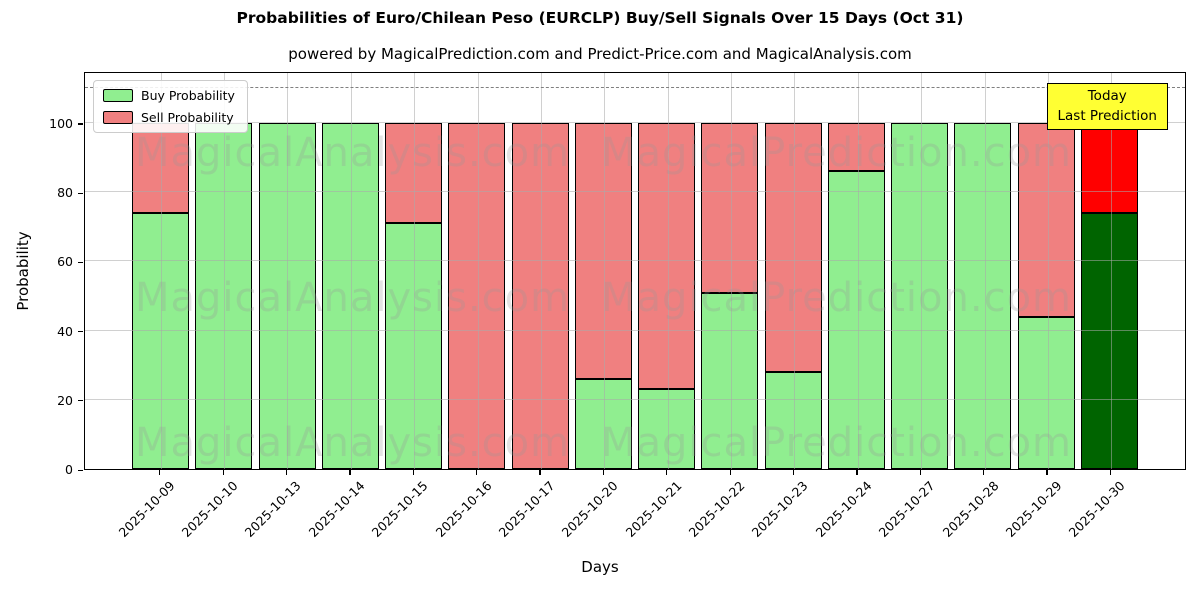 Image resolution: width=1200 pixels, height=600 pixels. What do you see at coordinates (906, 509) in the screenshot?
I see `xtick-label-2025-10-27: 2025-10-27` at bounding box center [906, 509].